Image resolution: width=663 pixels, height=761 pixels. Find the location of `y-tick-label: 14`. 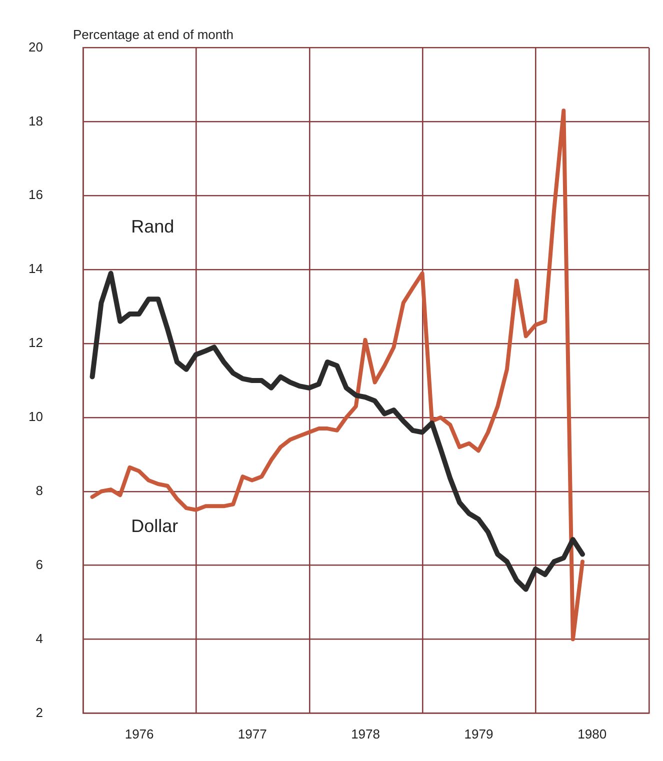

y-tick-label: 14 is located at coordinates (35, 268).